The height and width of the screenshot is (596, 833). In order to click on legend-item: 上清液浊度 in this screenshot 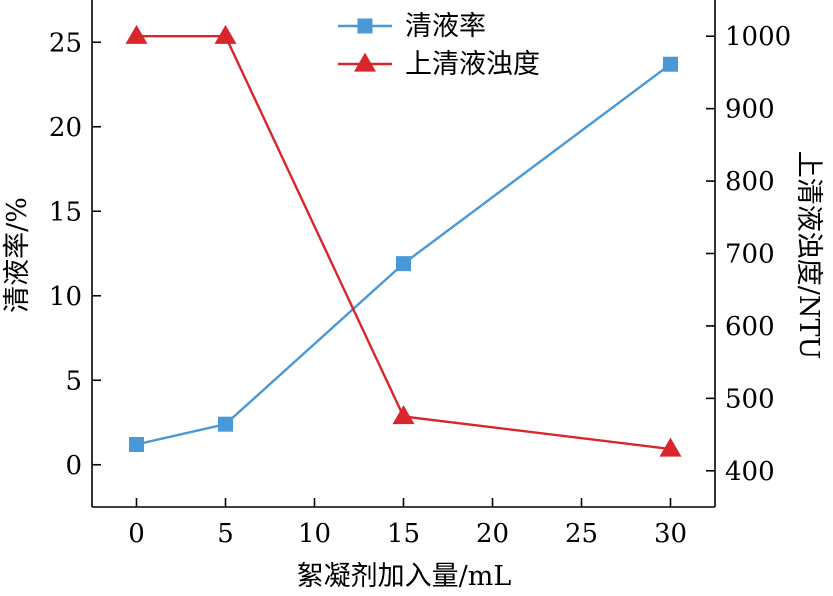, I will do `click(439, 64)`.